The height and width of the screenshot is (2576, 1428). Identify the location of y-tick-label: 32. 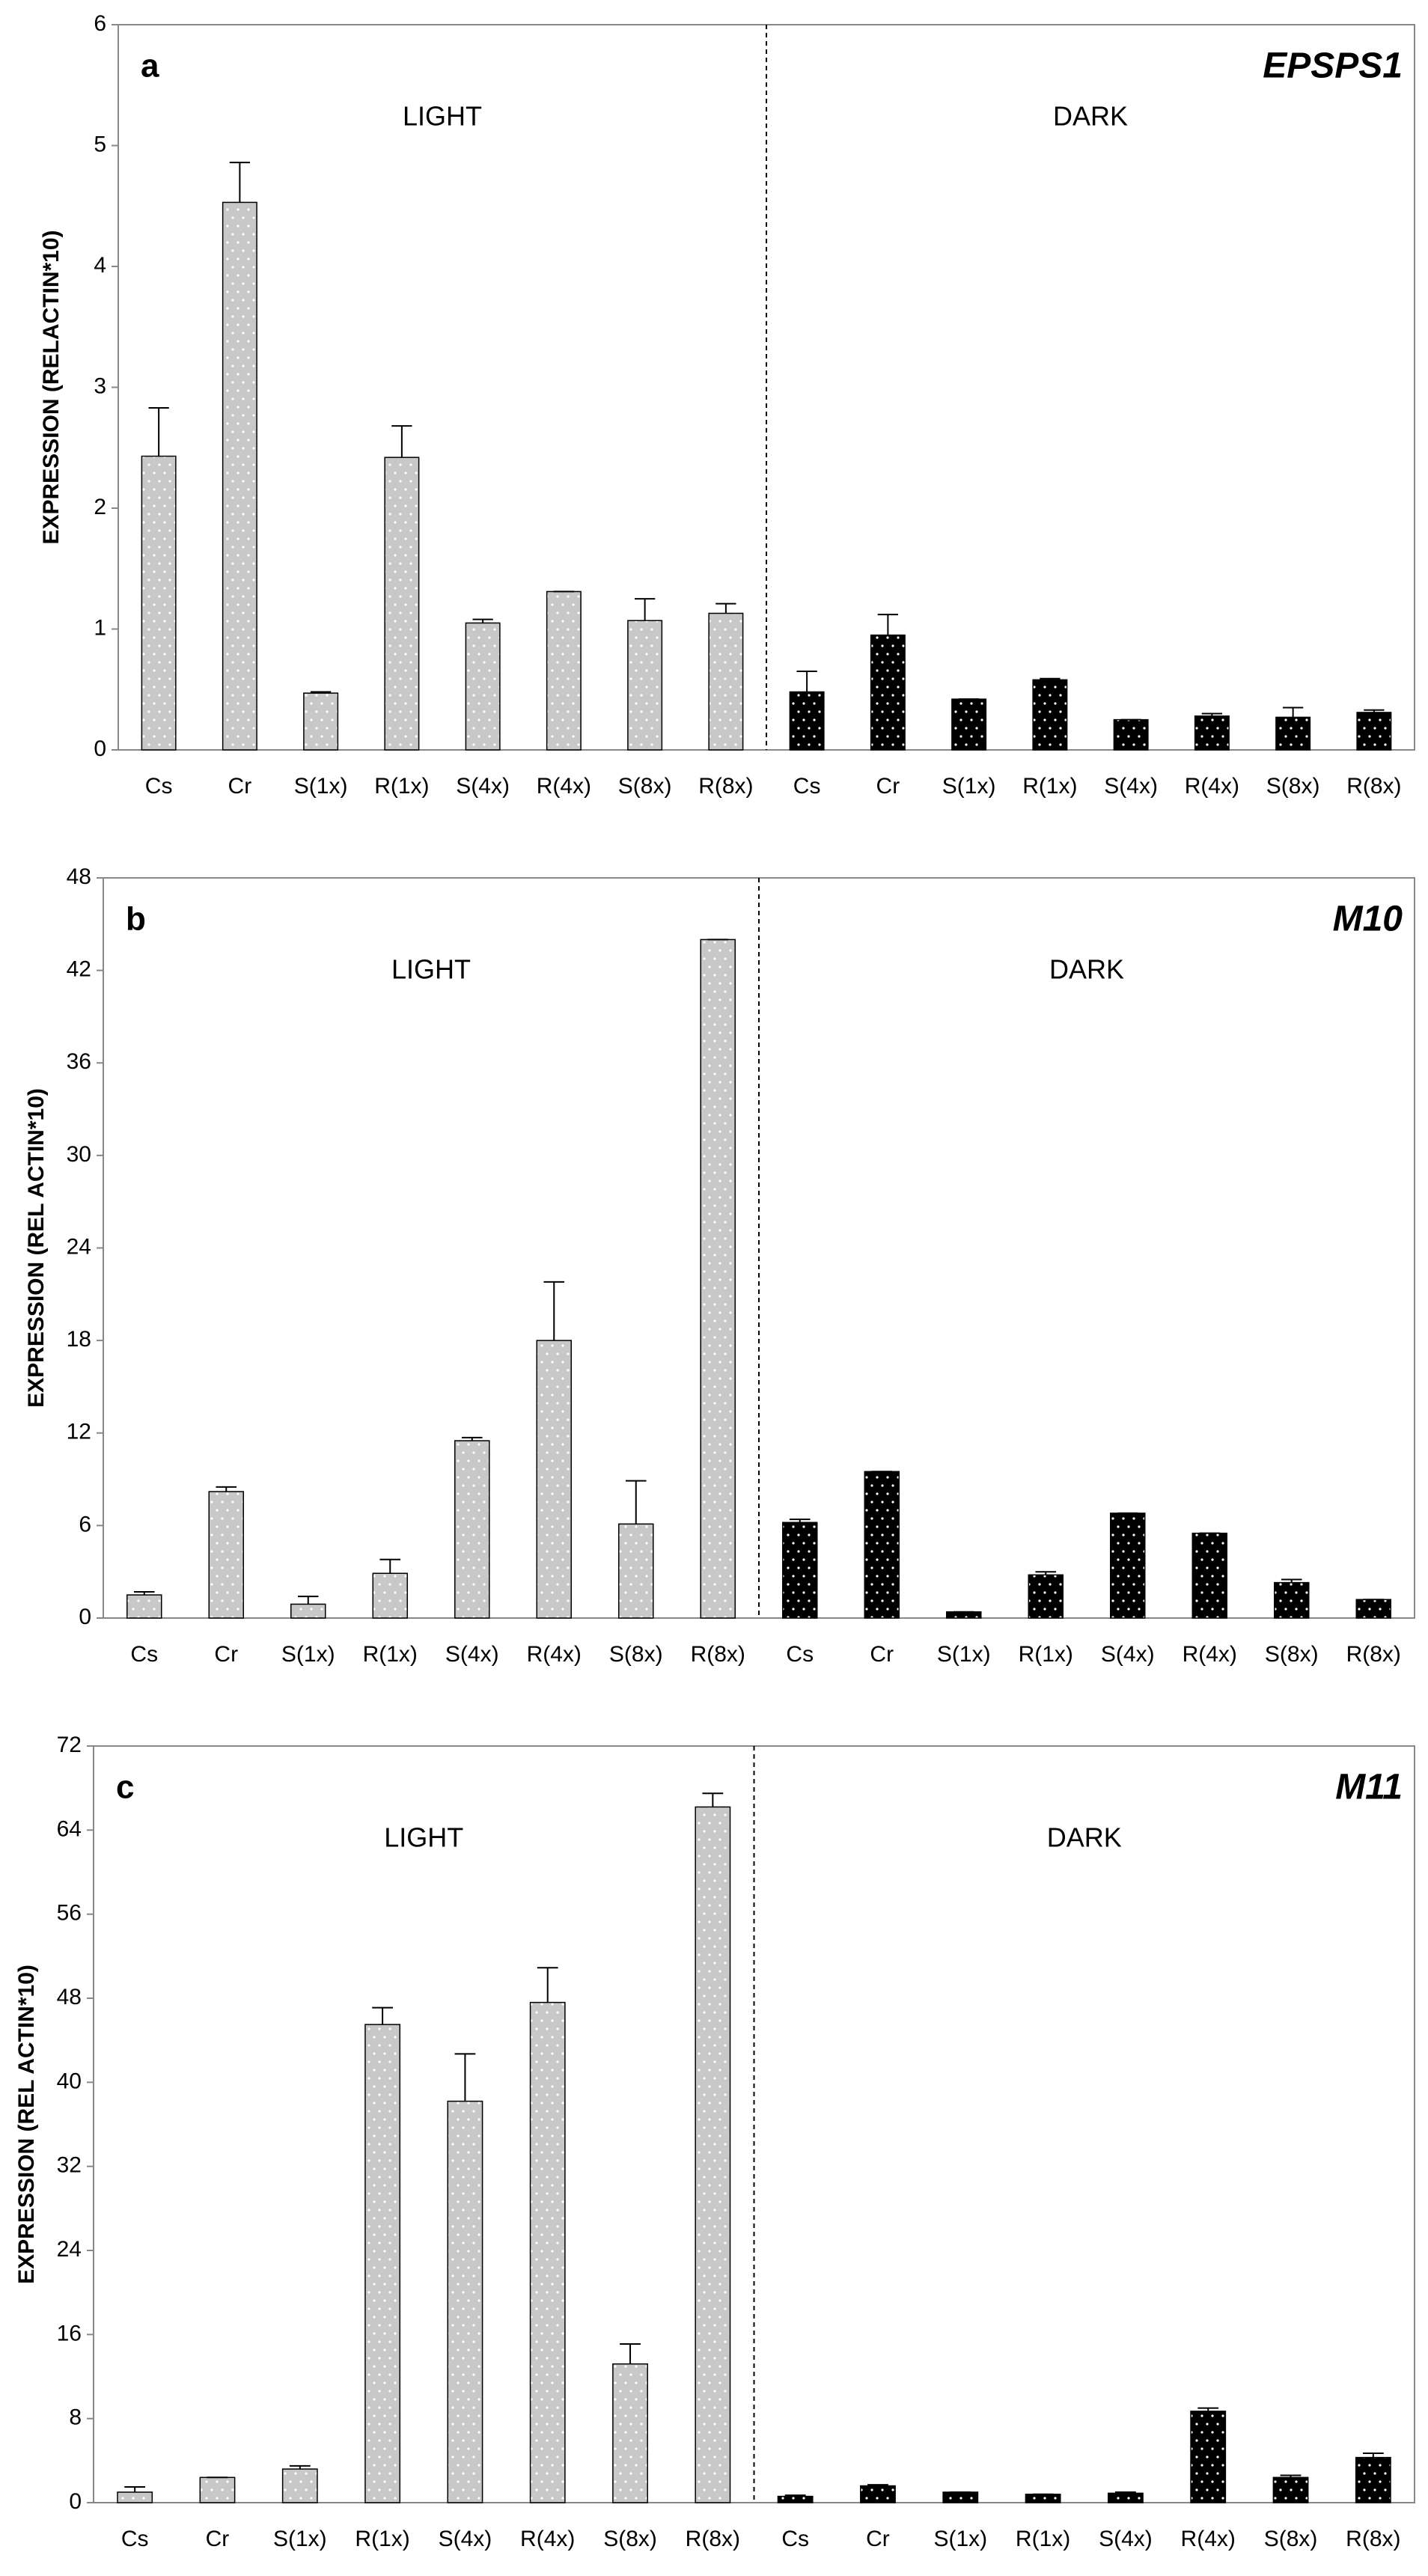
(69, 2165).